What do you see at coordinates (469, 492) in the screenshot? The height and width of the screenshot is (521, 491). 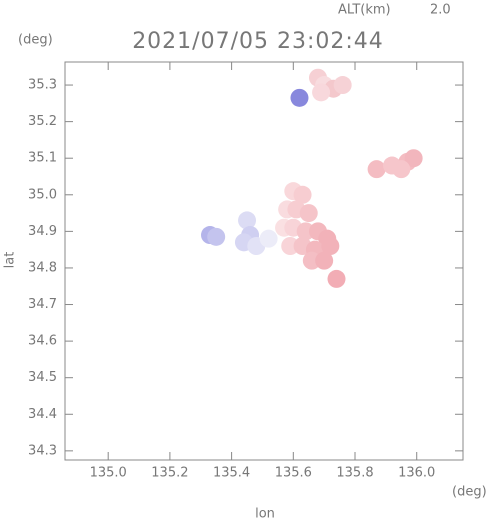 I see `x-unit: (deg)` at bounding box center [469, 492].